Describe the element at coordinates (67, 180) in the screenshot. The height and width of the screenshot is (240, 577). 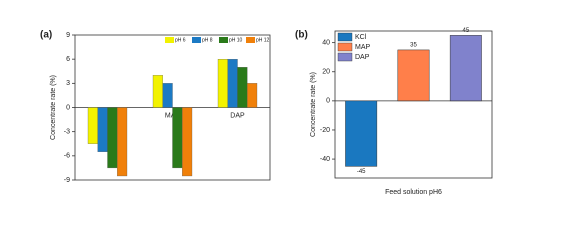
I see `y-tick-label: -9` at that location.